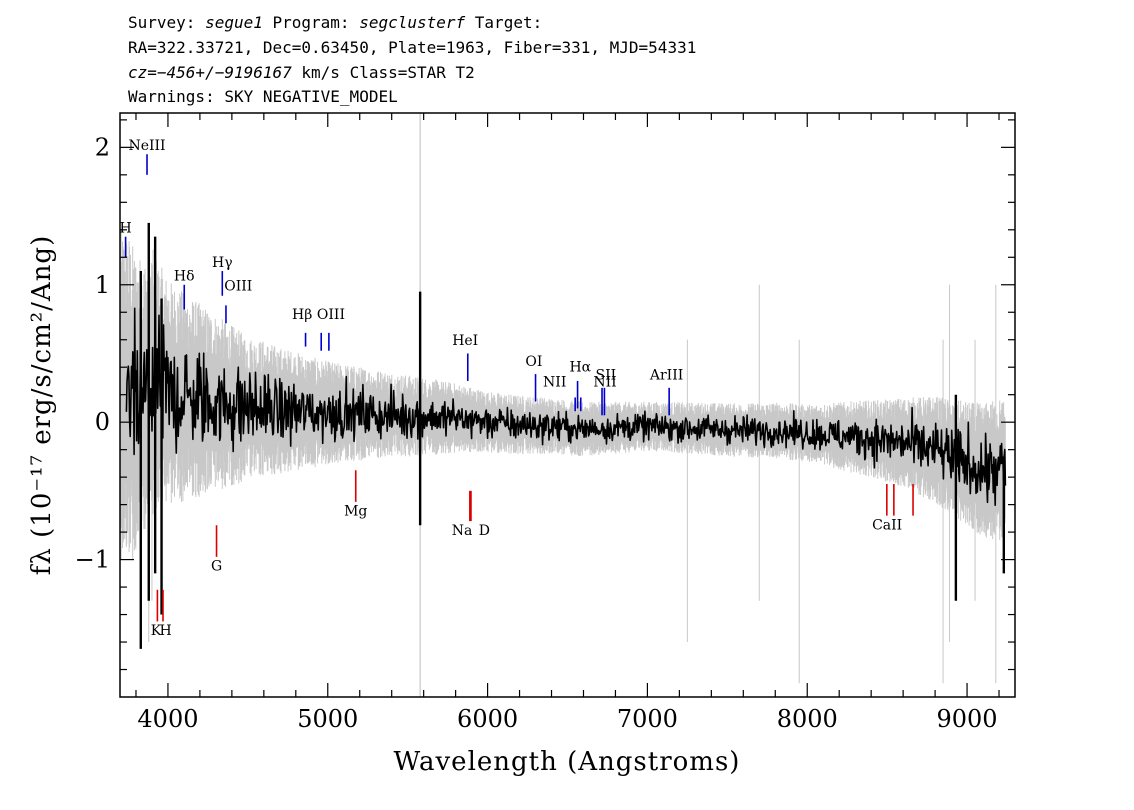  What do you see at coordinates (567, 762) in the screenshot?
I see `x-axis-title: Wavelength (Angstroms)` at bounding box center [567, 762].